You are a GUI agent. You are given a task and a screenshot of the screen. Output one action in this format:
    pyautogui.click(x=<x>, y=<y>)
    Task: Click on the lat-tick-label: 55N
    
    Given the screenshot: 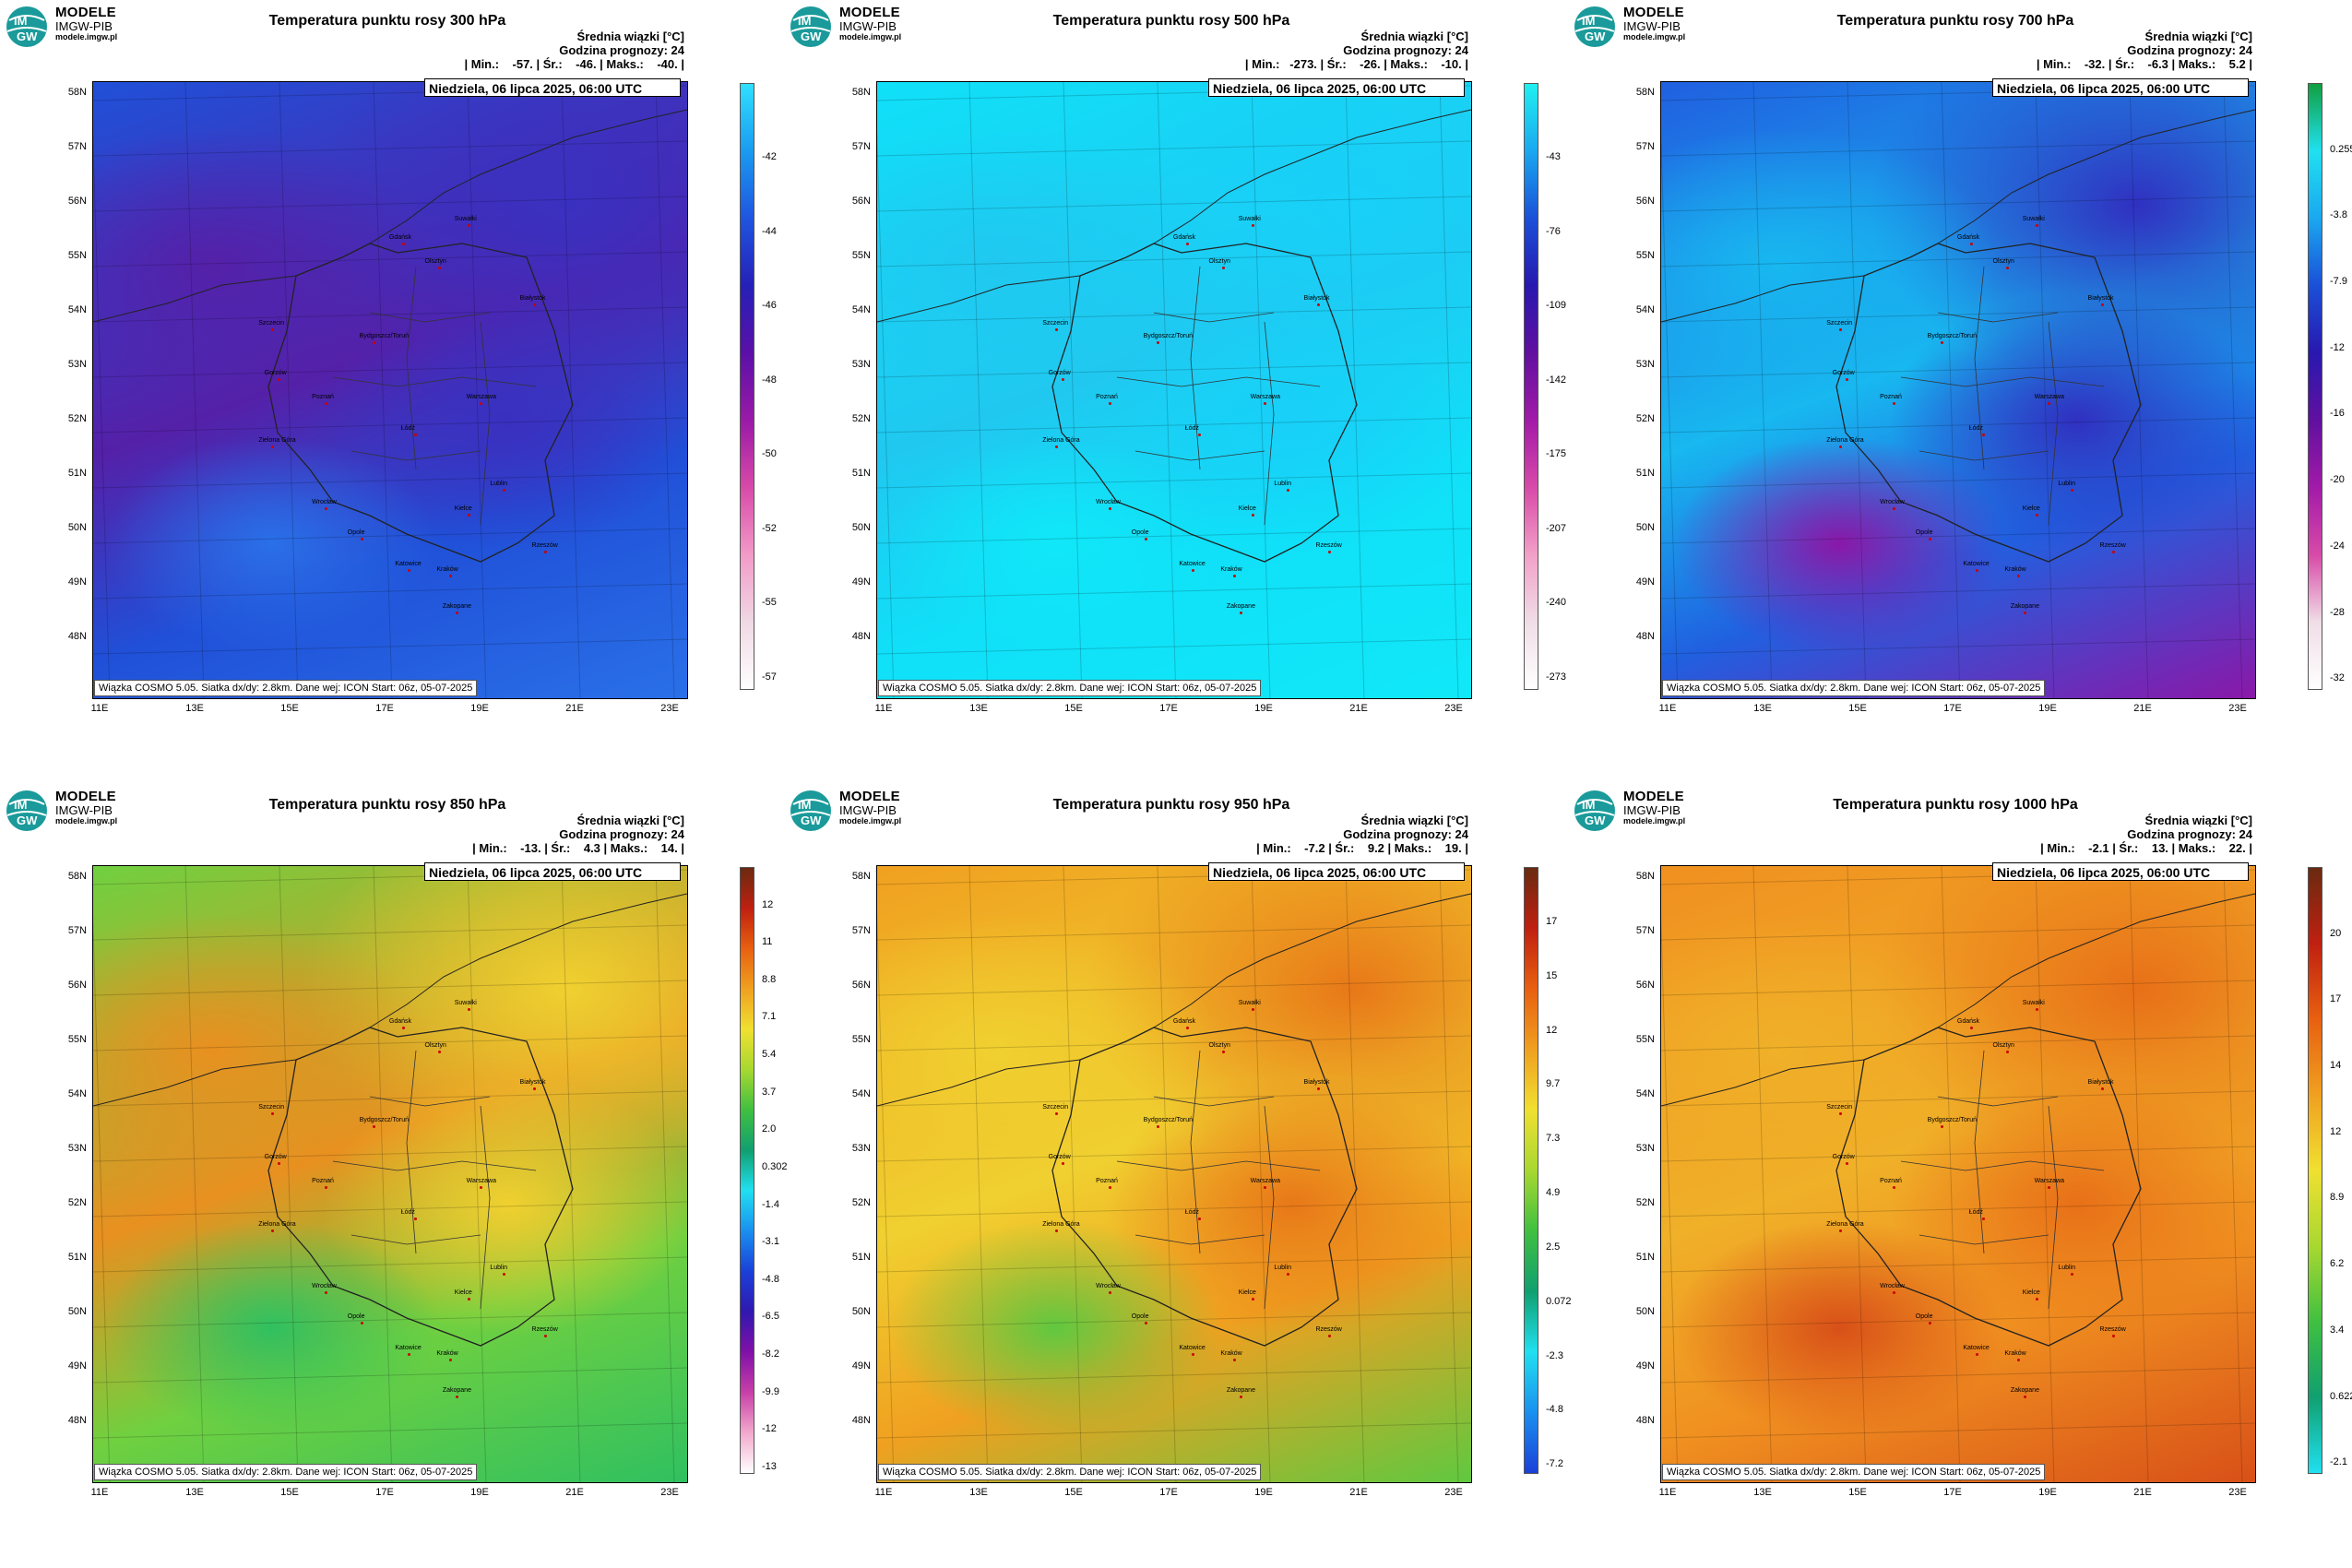 What is the action you would take?
    pyautogui.click(x=77, y=1039)
    